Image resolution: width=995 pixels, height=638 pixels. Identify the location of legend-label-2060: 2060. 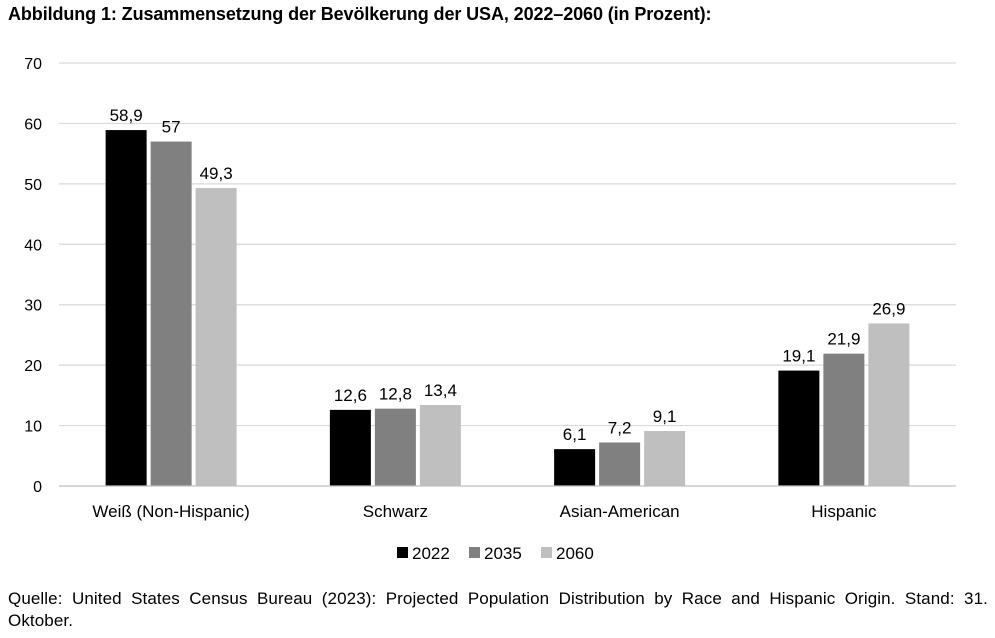
(575, 553).